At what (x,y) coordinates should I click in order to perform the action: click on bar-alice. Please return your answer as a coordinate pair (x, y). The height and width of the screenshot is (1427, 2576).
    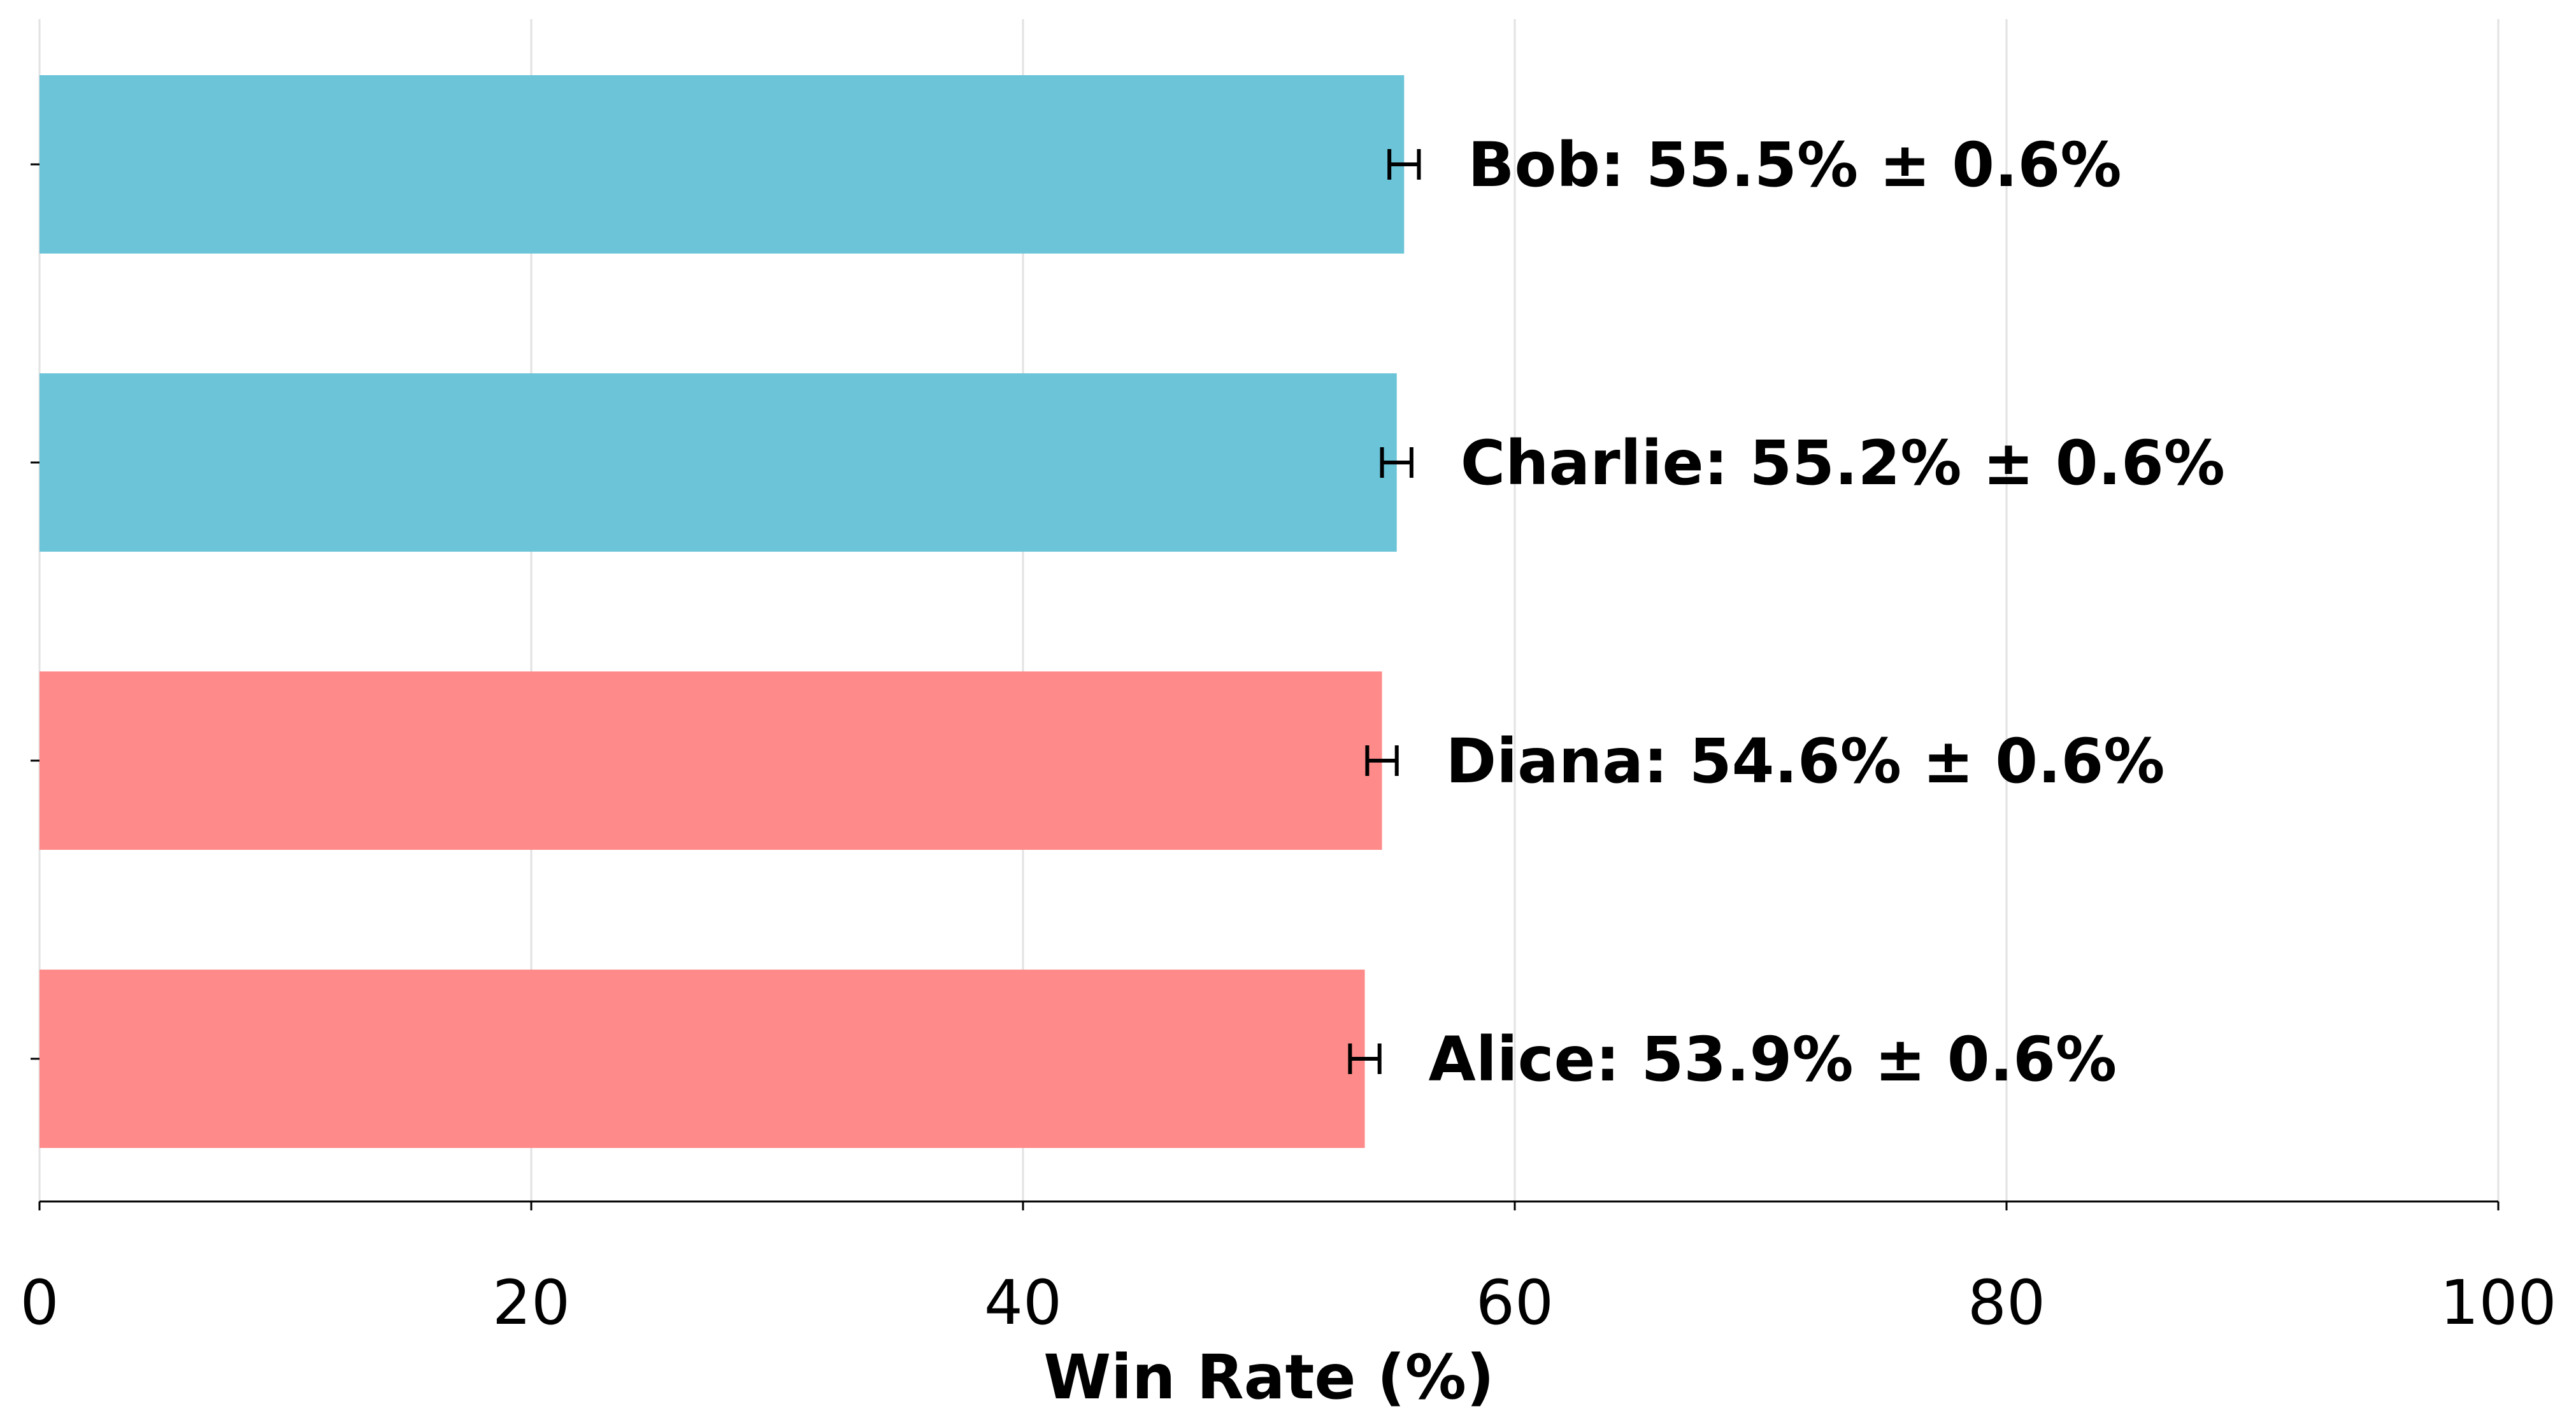
    Looking at the image, I should click on (702, 1059).